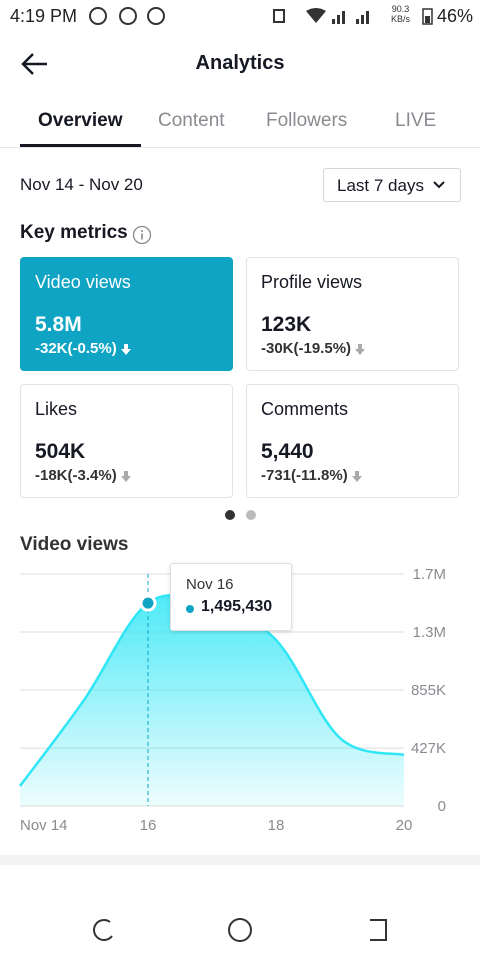  I want to click on metric-label: Profile views, so click(312, 282).